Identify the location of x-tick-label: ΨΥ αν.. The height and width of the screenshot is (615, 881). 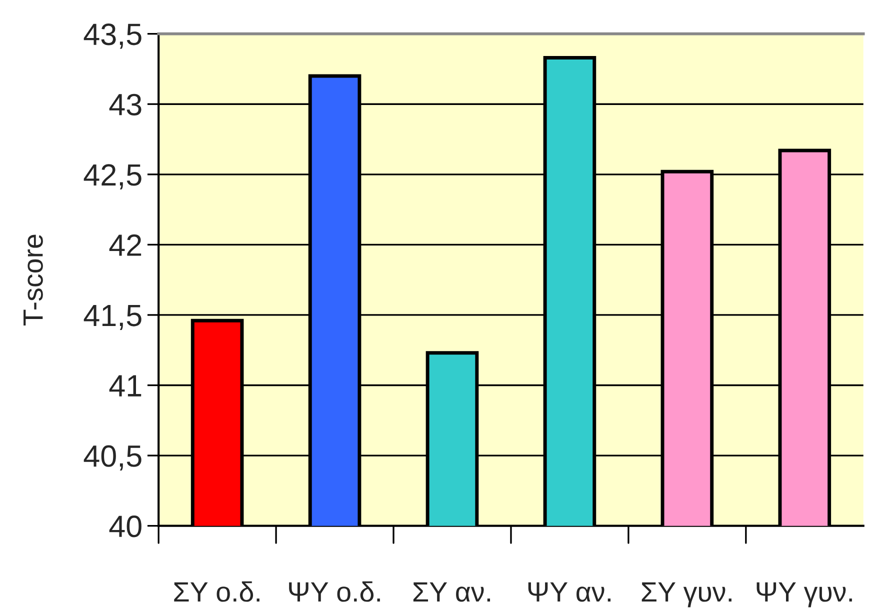
(569, 592).